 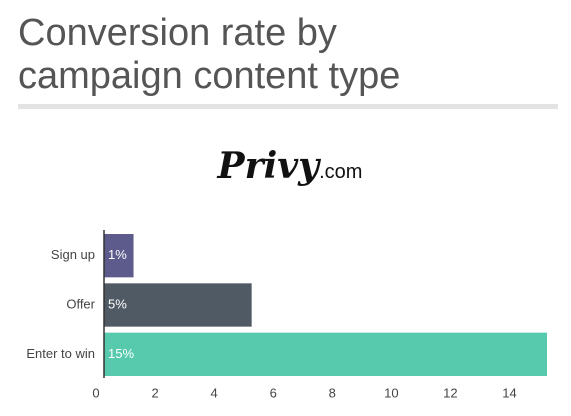 What do you see at coordinates (273, 392) in the screenshot?
I see `x-tick-label: 6` at bounding box center [273, 392].